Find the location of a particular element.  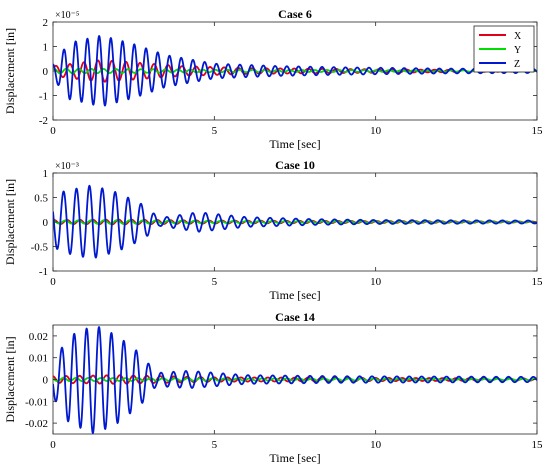

y-exponent-label: ×10⁻³ is located at coordinates (67, 166).